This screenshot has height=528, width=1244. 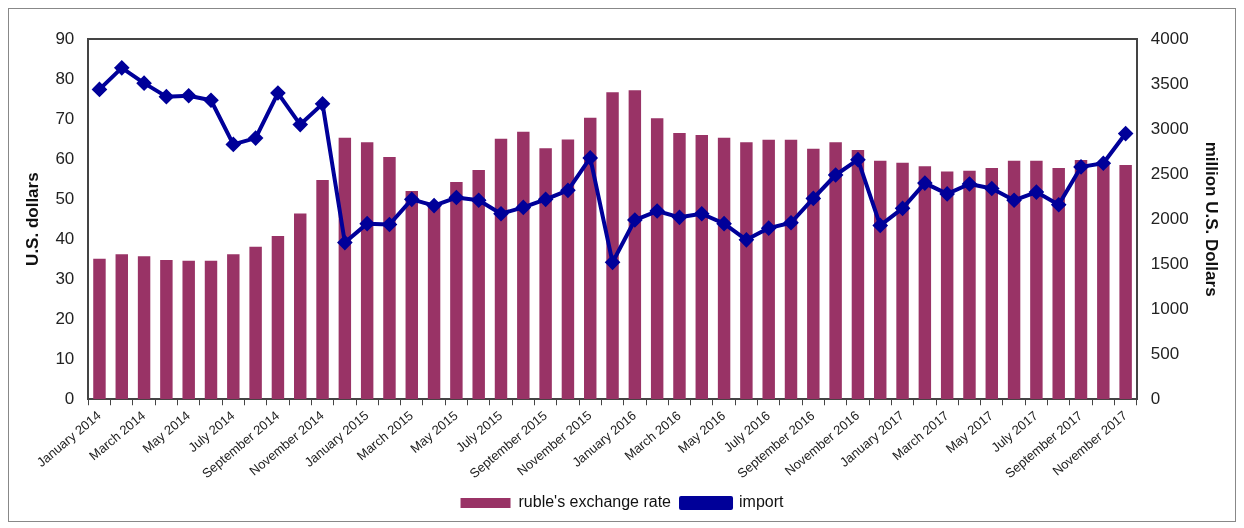 I want to click on y2-tick-label: 3000, so click(x=1169, y=128).